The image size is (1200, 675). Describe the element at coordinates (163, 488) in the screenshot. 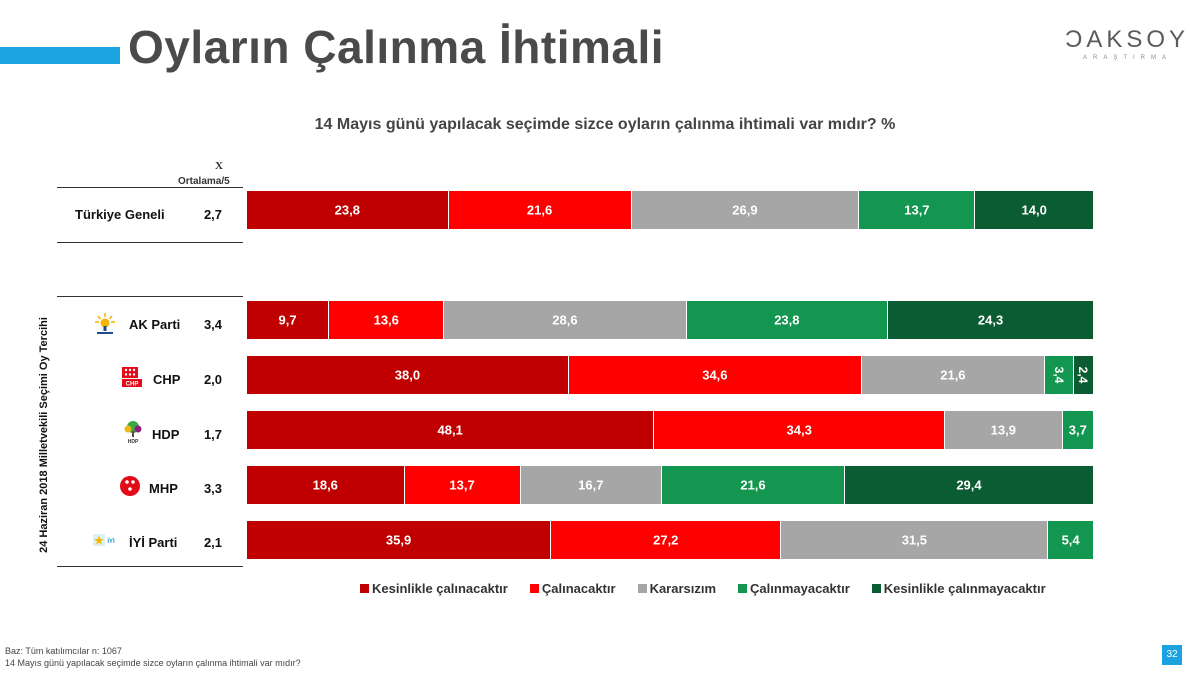

I see `category-label: MHP` at that location.